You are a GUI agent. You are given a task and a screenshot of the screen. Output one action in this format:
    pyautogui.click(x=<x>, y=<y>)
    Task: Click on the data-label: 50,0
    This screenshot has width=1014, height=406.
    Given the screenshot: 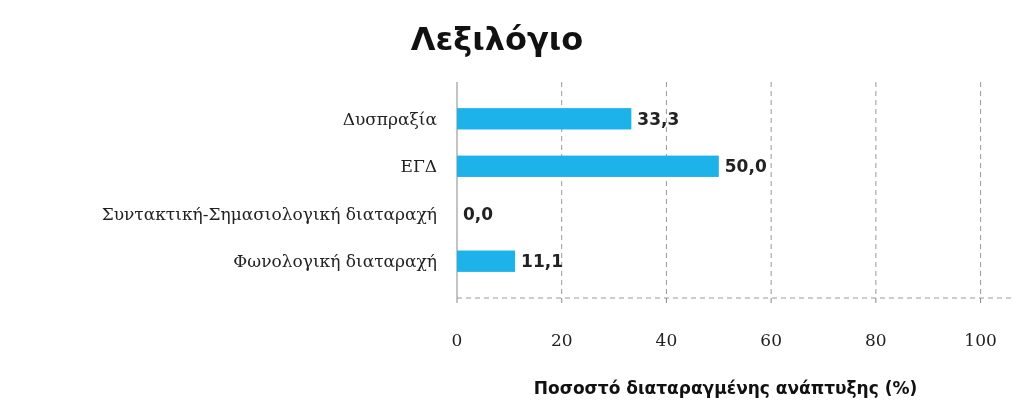 What is the action you would take?
    pyautogui.click(x=745, y=166)
    